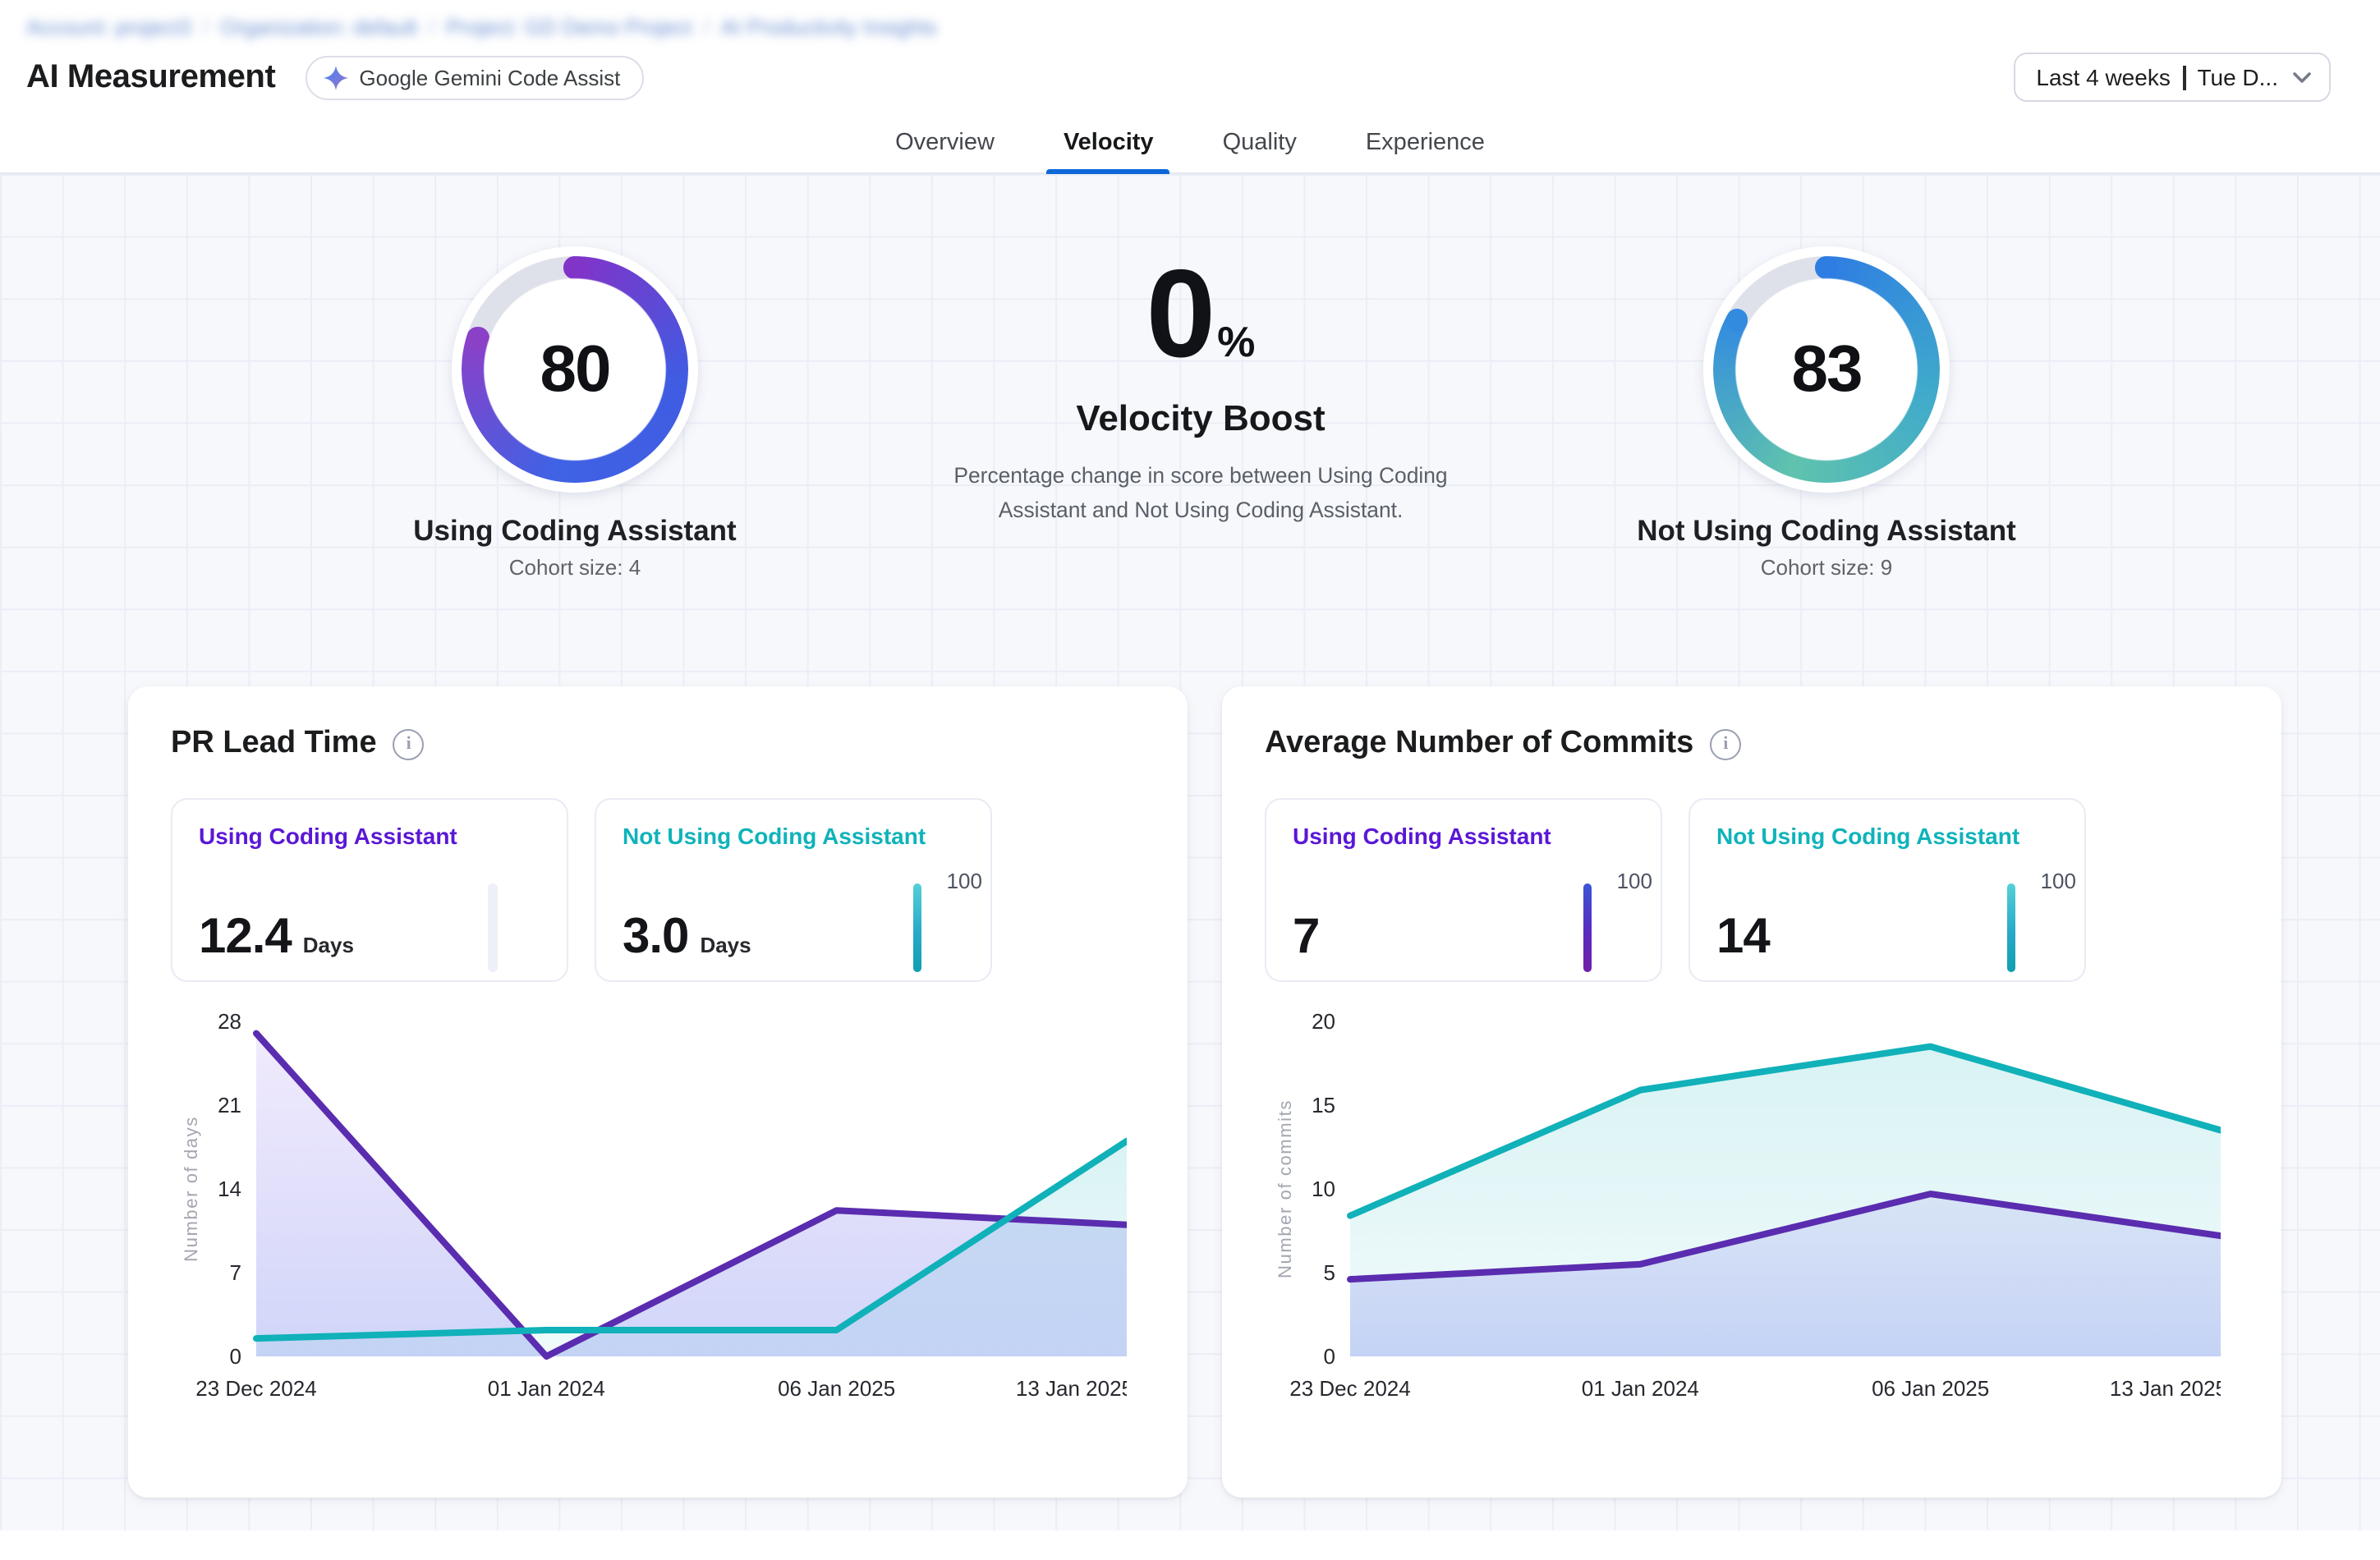 This screenshot has height=1560, width=2380. Describe the element at coordinates (828, 27) in the screenshot. I see `breadcrumb-item: AI Productivity Insights` at that location.